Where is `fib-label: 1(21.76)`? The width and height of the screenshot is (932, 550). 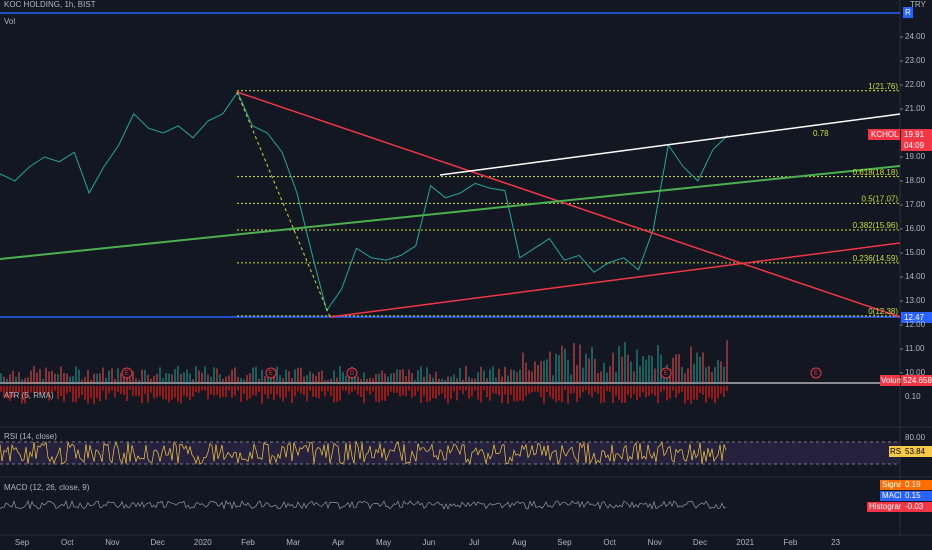 fib-label: 1(21.76) is located at coordinates (883, 86).